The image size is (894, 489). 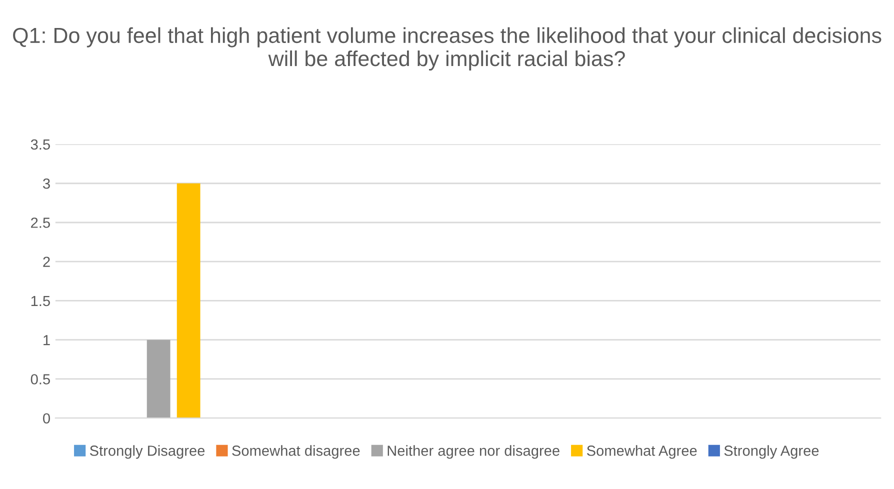 What do you see at coordinates (771, 452) in the screenshot?
I see `legend-label: Strongly Agree` at bounding box center [771, 452].